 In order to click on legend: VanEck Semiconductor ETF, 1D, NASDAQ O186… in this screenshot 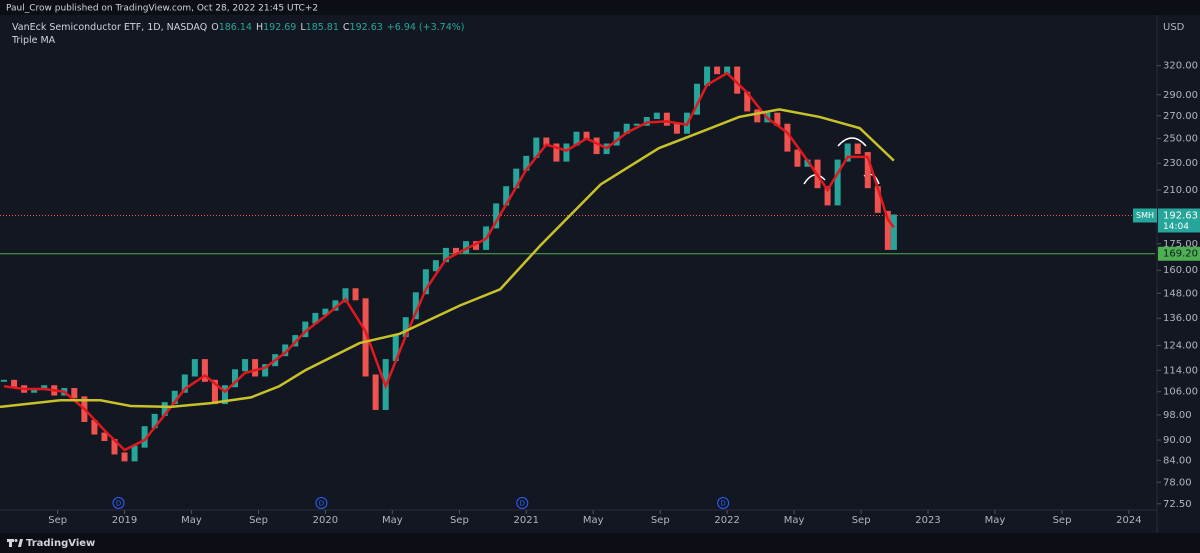, I will do `click(238, 34)`.